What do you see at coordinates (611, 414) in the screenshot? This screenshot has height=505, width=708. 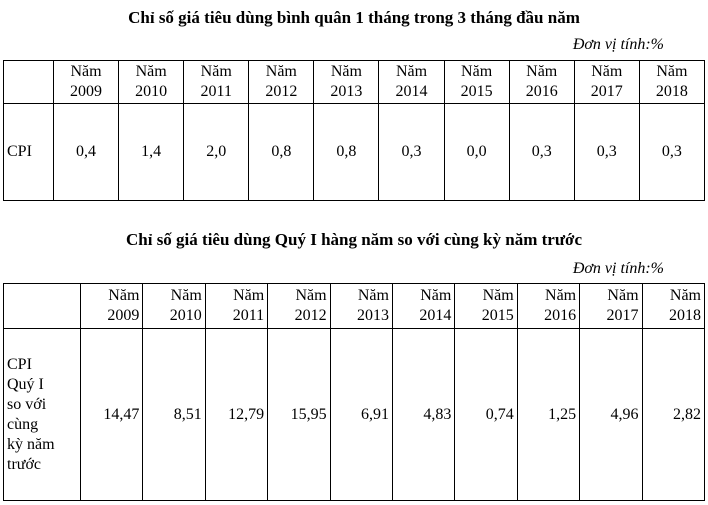 I see `value-cell: 4,96` at bounding box center [611, 414].